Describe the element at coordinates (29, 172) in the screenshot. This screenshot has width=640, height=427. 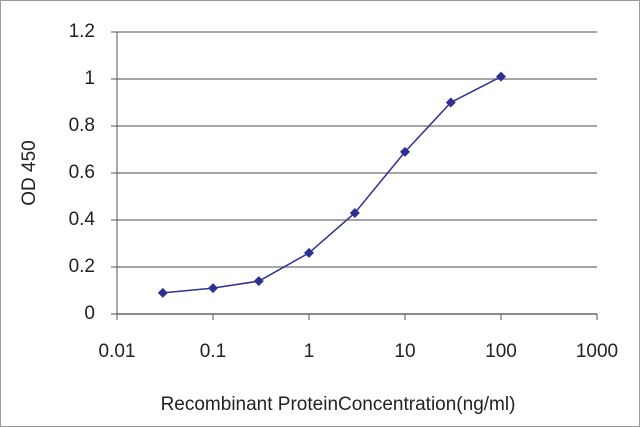
I see `y-axis-label: OD 450` at that location.